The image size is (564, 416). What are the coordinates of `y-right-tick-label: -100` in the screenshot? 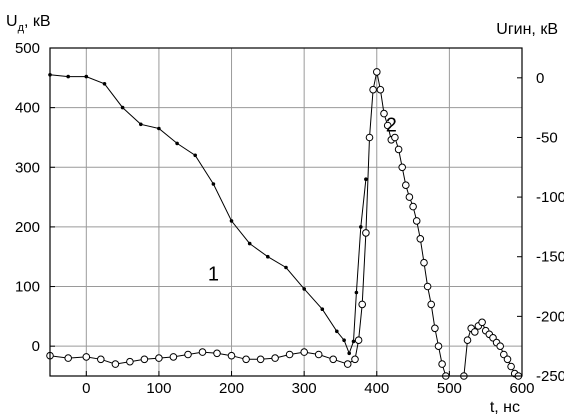 It's located at (550, 197).